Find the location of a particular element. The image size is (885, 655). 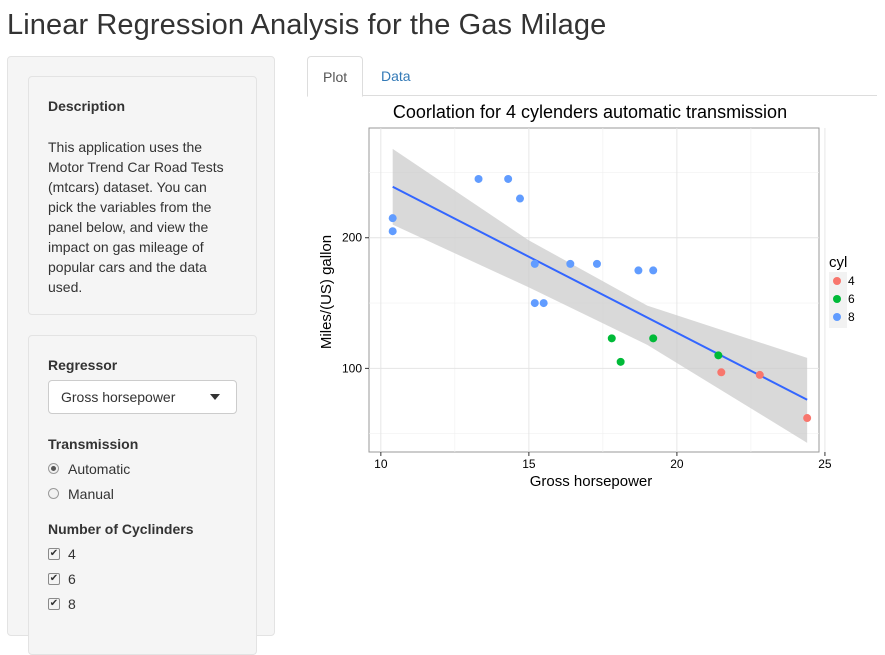

legend-label: 6 is located at coordinates (851, 299).